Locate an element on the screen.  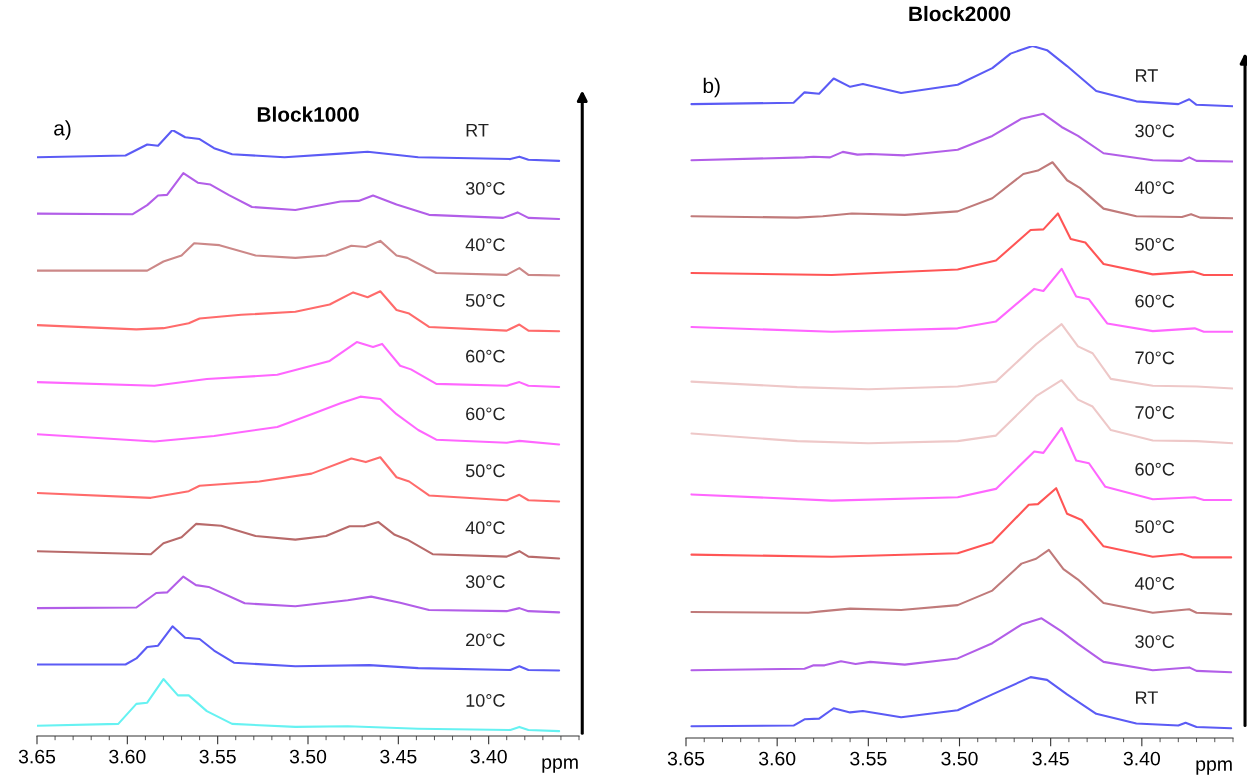
series-label: 20°C is located at coordinates (485, 640).